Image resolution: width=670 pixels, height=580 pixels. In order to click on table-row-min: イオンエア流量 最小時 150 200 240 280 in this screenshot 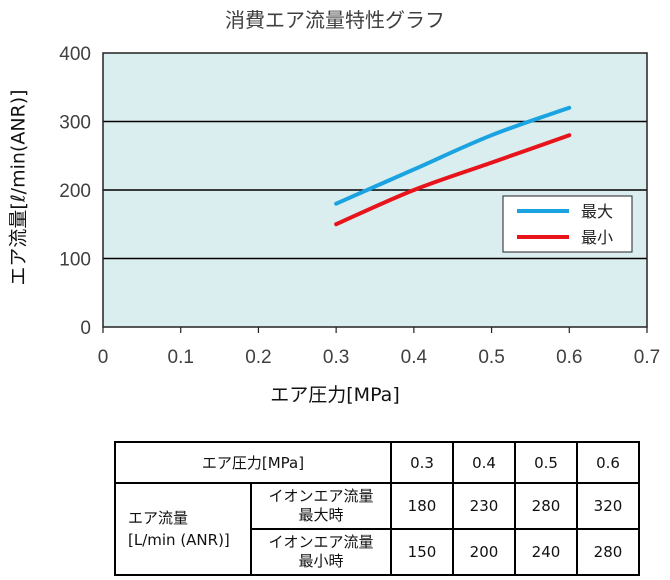, I will do `click(377, 552)`.